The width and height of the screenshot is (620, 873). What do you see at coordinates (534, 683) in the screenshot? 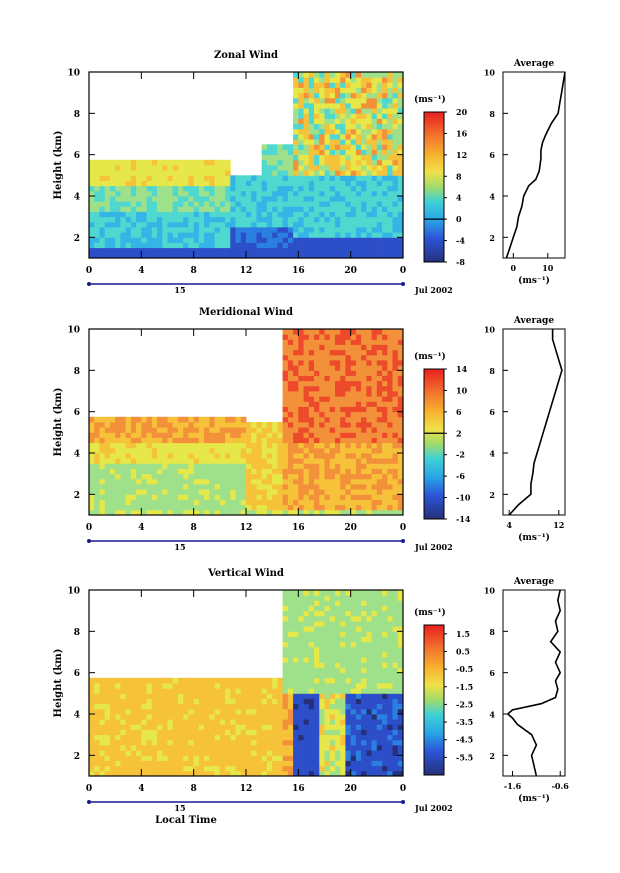
I see `average-profile-line` at bounding box center [534, 683].